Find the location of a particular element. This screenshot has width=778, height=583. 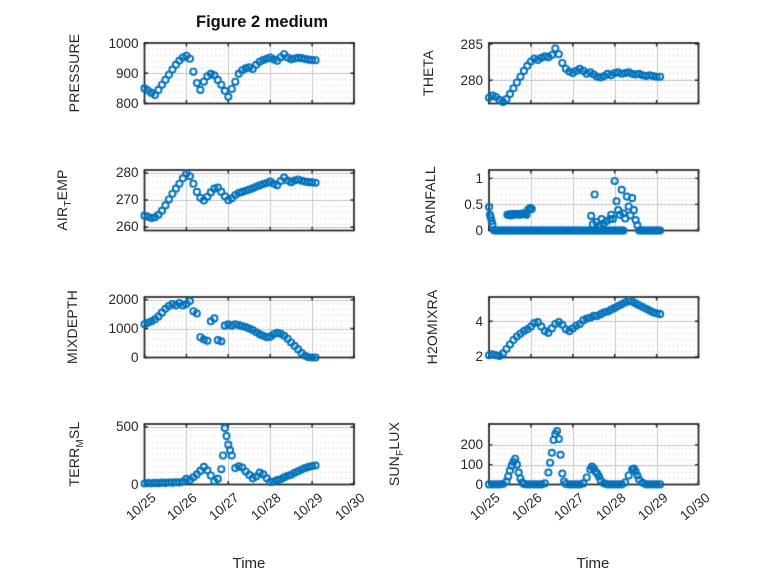

y-tick-label: 500 is located at coordinates (127, 427).